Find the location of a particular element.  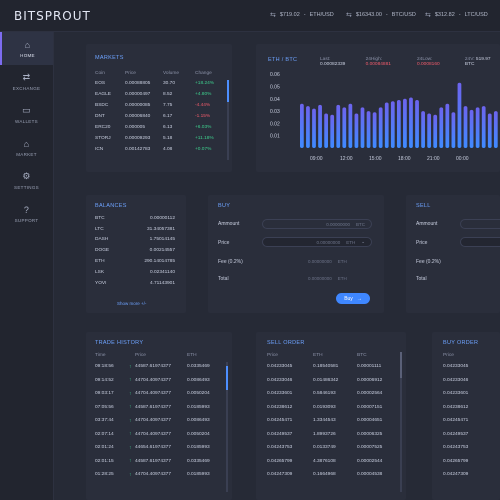

table-row: 02:01:24 ↑ 44654.61974377 0.0185993 is located at coordinates (160, 448).